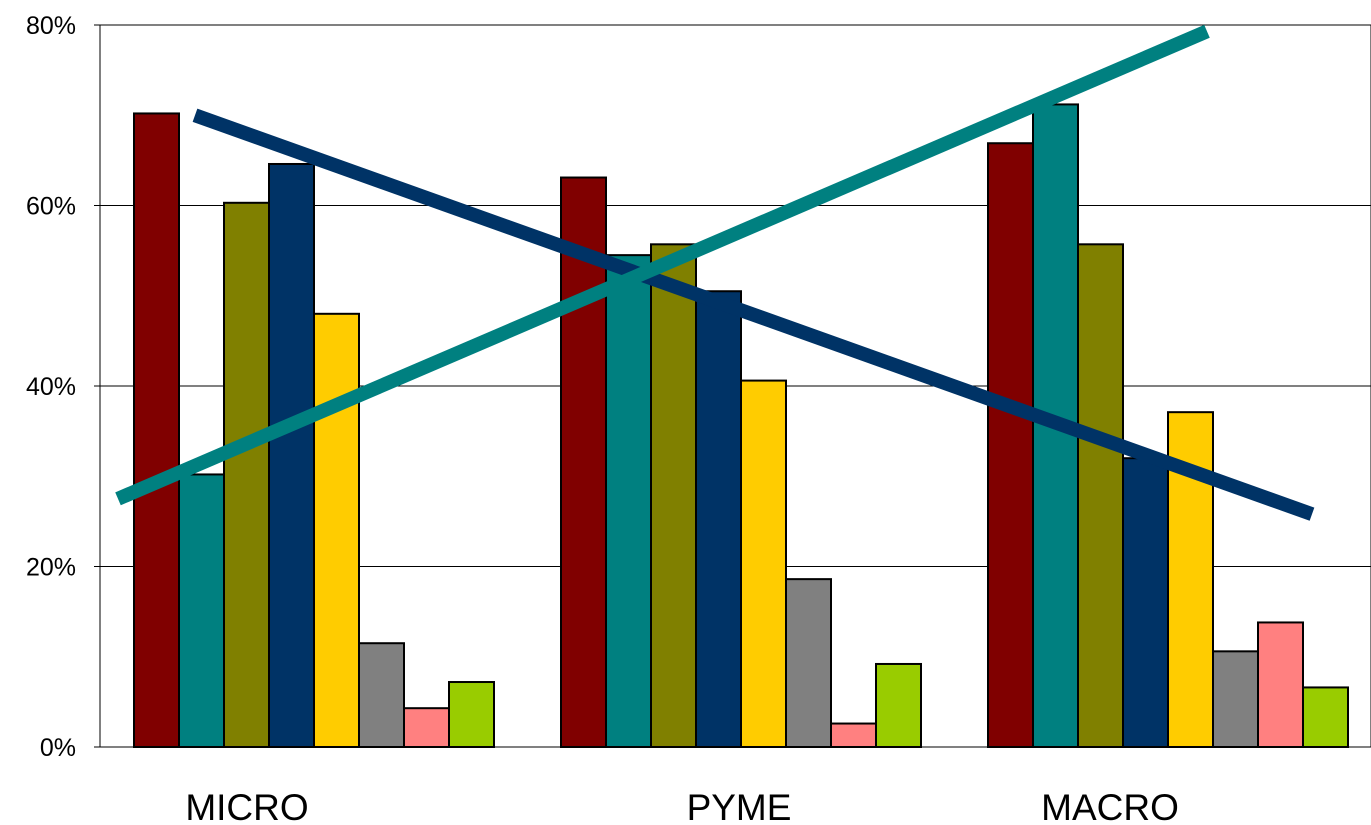  What do you see at coordinates (246, 806) in the screenshot?
I see `x-category-label: MICRO` at bounding box center [246, 806].